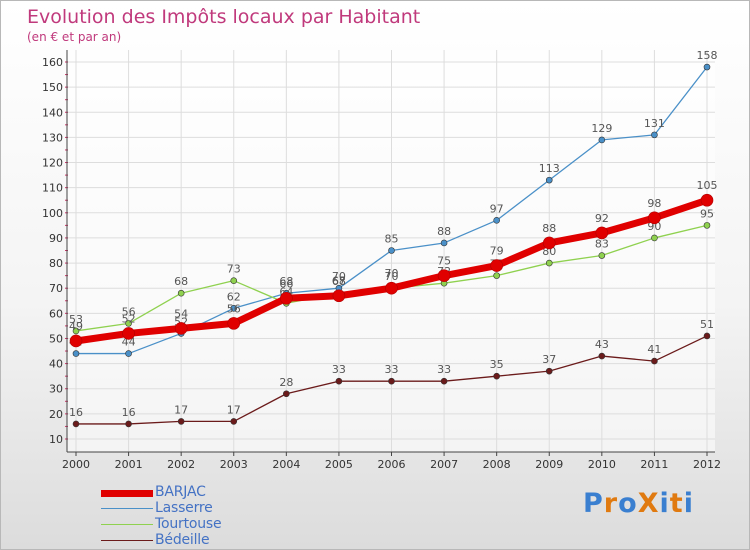  What do you see at coordinates (628, 503) in the screenshot?
I see `brand-letter: o` at bounding box center [628, 503].